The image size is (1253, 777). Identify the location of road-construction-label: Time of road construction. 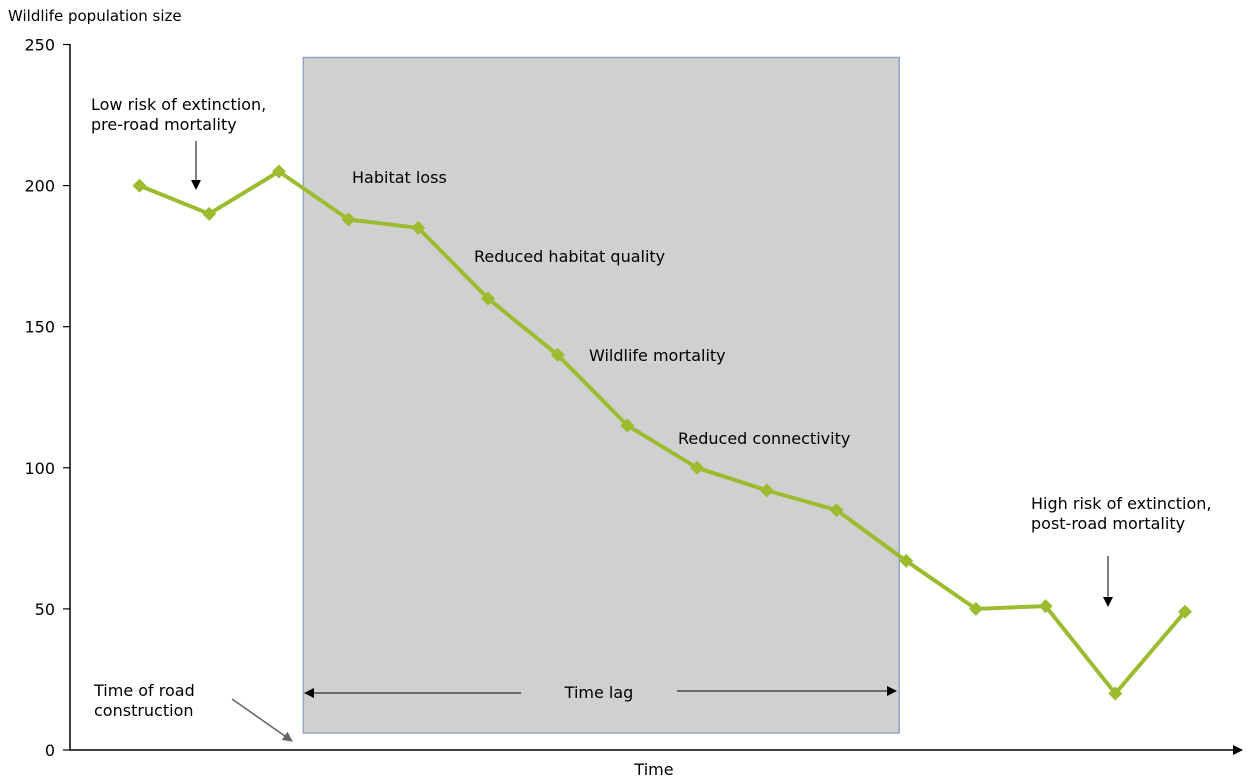
(146, 700).